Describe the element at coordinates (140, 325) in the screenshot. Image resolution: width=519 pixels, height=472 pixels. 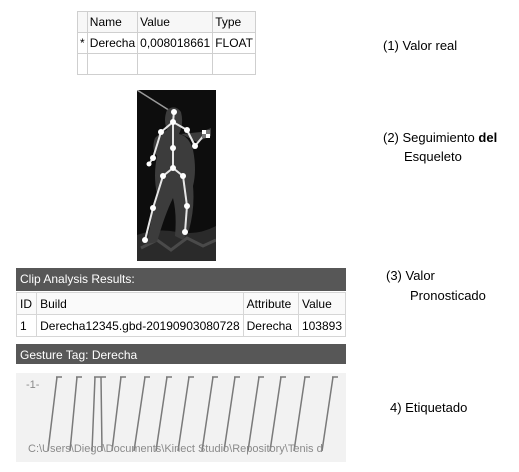
I see `cell-build: Derecha12345.gbd-20190903080728` at that location.